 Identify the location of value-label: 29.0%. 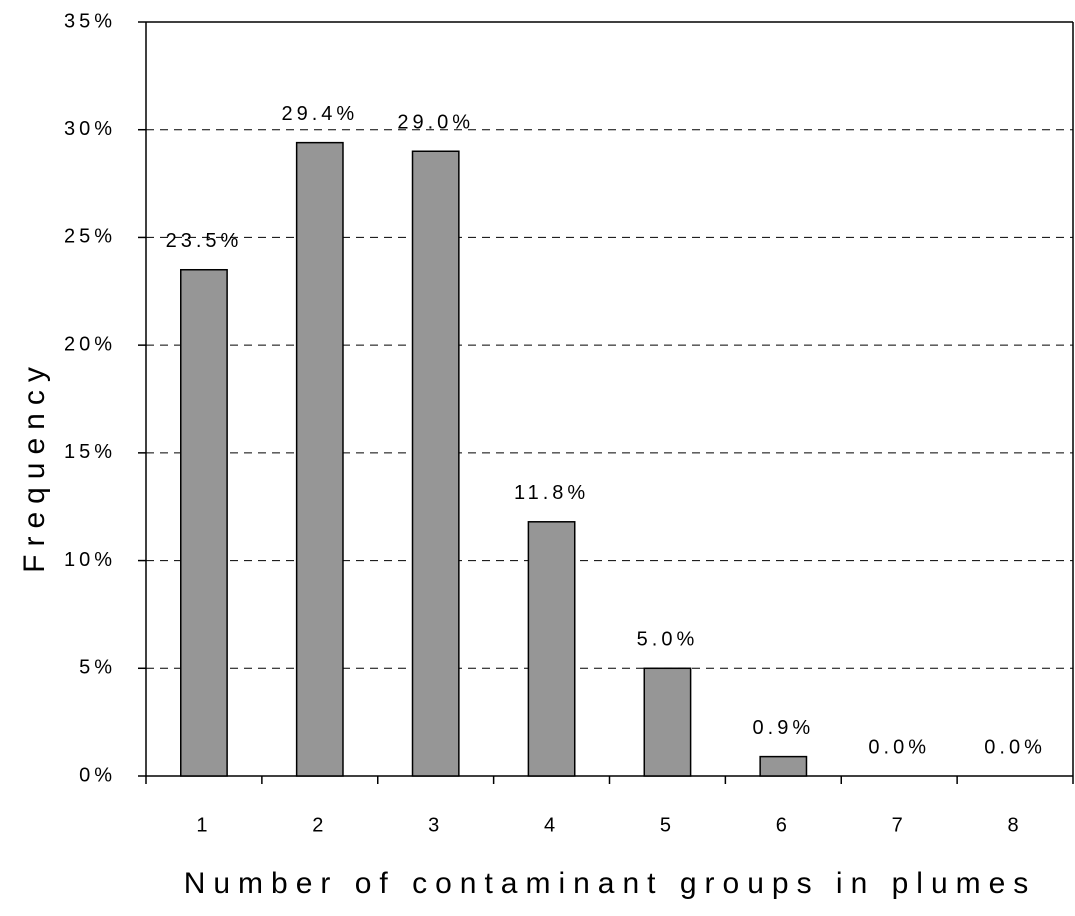
(435, 123).